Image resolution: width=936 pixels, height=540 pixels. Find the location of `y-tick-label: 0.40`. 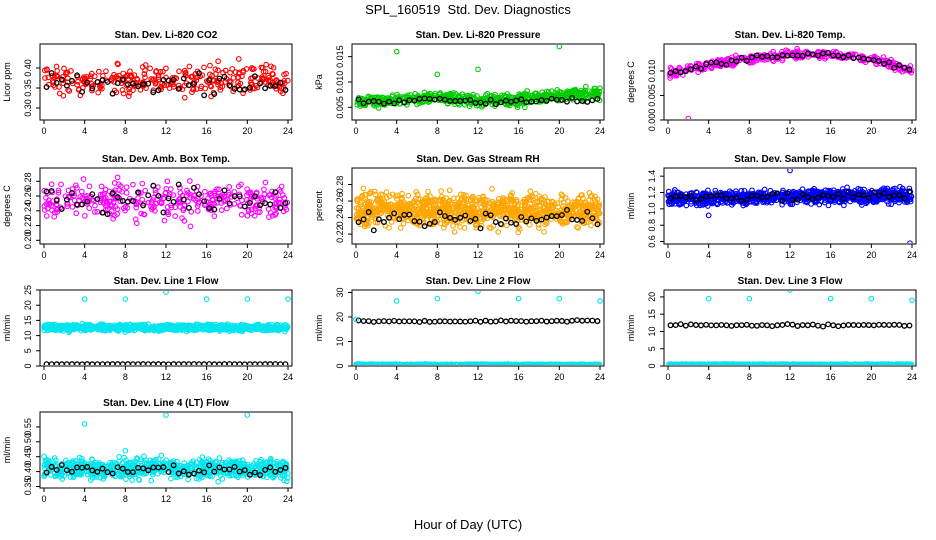

y-tick-label: 0.40 is located at coordinates (28, 68).